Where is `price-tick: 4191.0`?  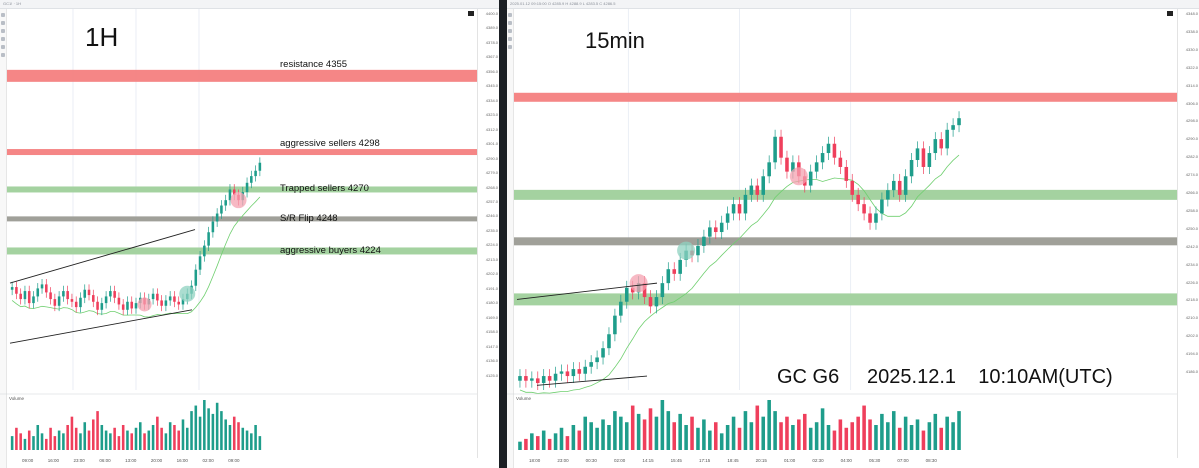 price-tick: 4191.0 is located at coordinates (491, 288).